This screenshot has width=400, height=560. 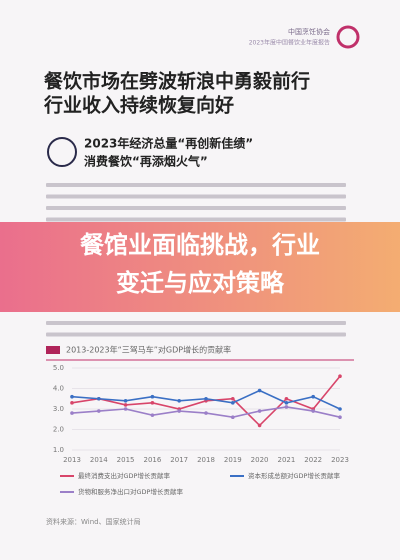 What do you see at coordinates (93, 521) in the screenshot?
I see `source: 资料来源：Wind、国家统计局` at bounding box center [93, 521].